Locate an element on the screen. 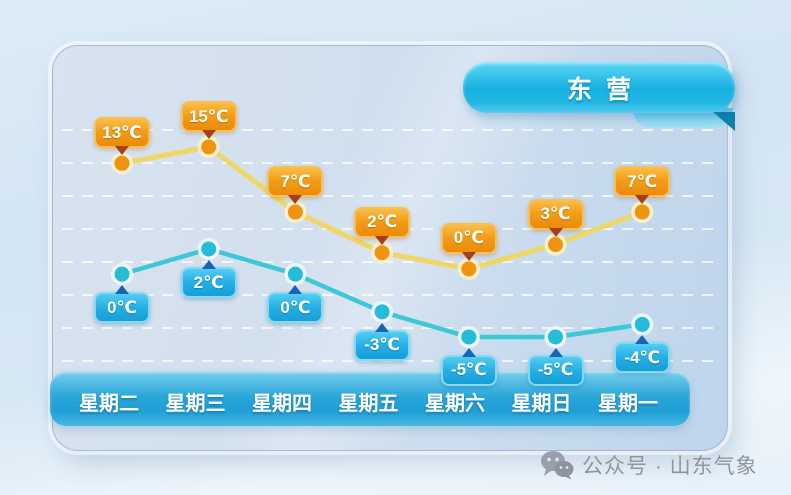  low-temp-label: 2℃ is located at coordinates (208, 282).